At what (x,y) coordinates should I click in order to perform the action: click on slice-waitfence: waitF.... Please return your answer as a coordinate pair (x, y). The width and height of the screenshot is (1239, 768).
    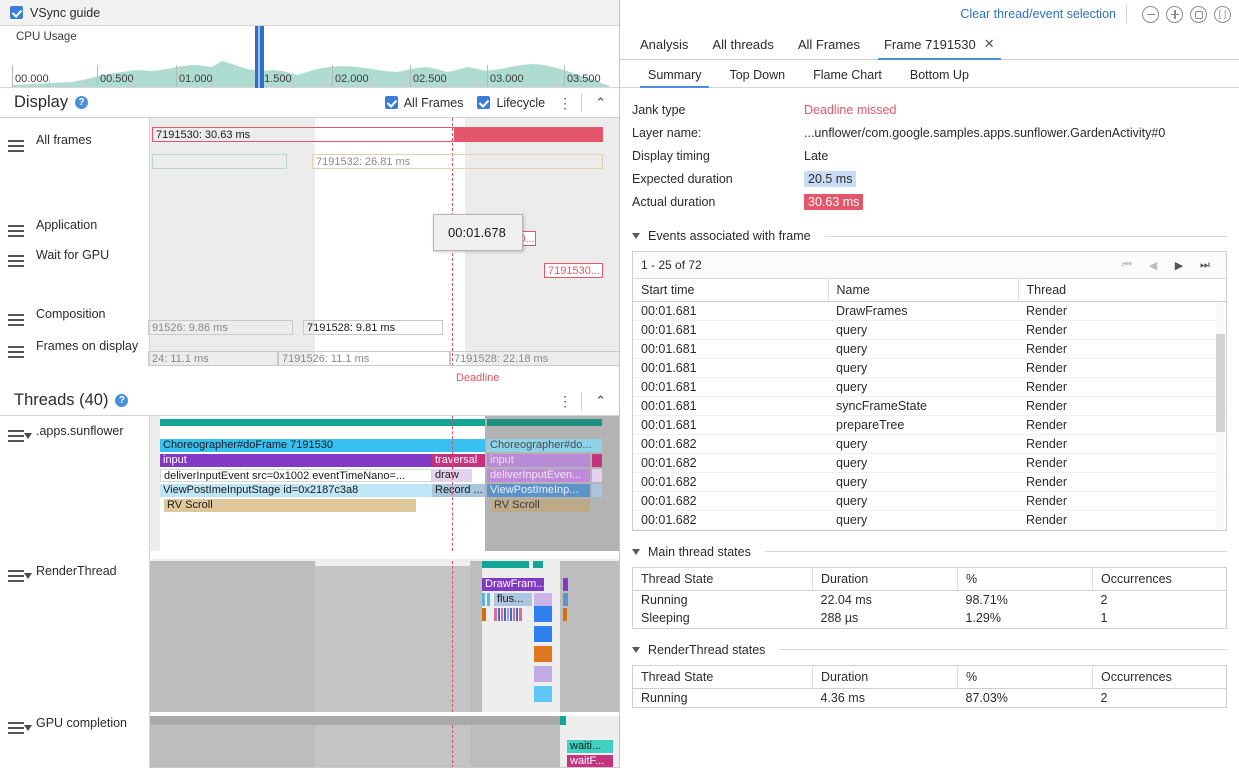
    Looking at the image, I should click on (590, 761).